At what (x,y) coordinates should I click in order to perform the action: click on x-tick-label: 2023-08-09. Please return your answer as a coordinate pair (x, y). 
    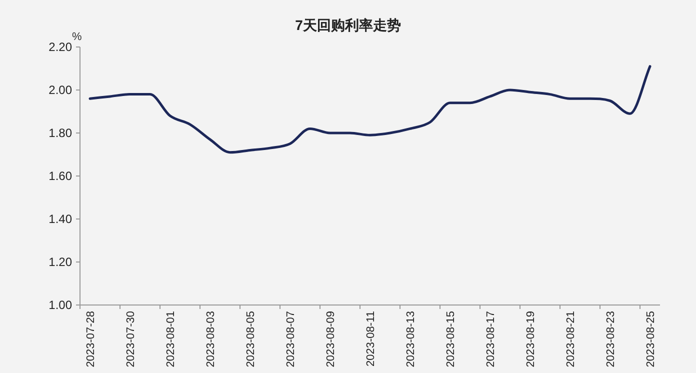
    Looking at the image, I should click on (331, 339).